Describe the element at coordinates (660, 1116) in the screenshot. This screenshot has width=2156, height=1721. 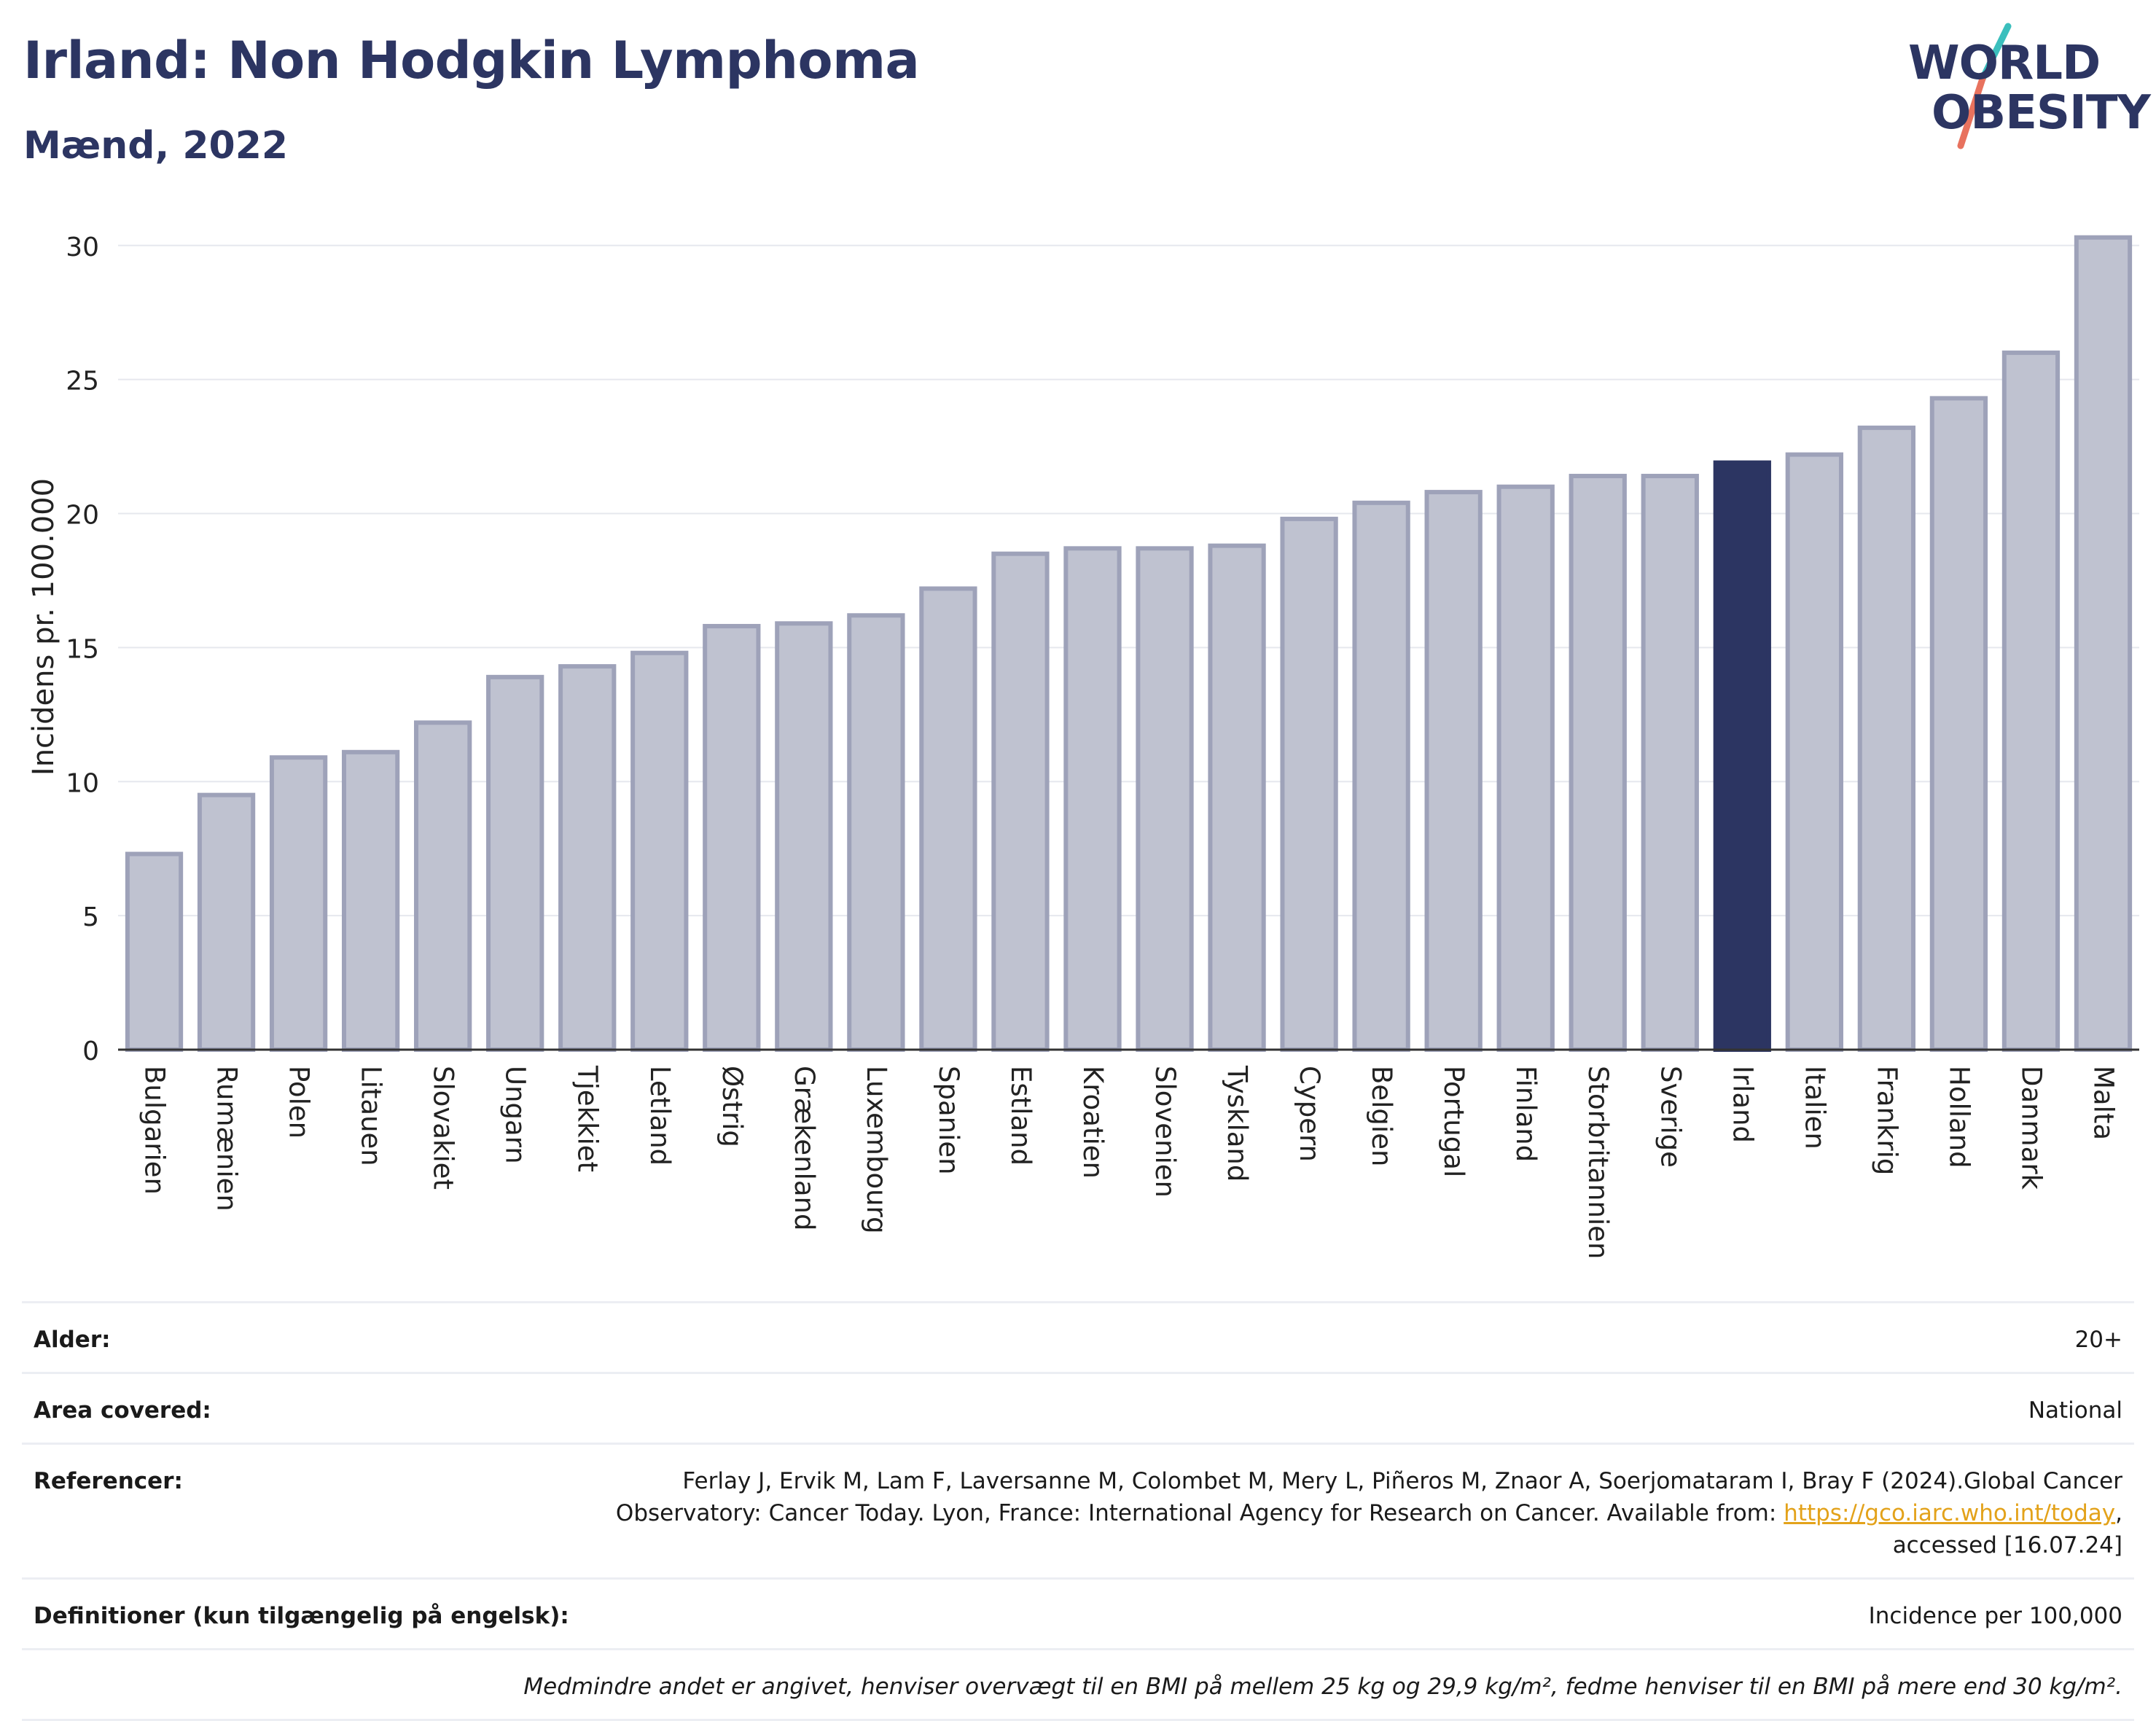
I see `x-tick-label: Letland` at that location.